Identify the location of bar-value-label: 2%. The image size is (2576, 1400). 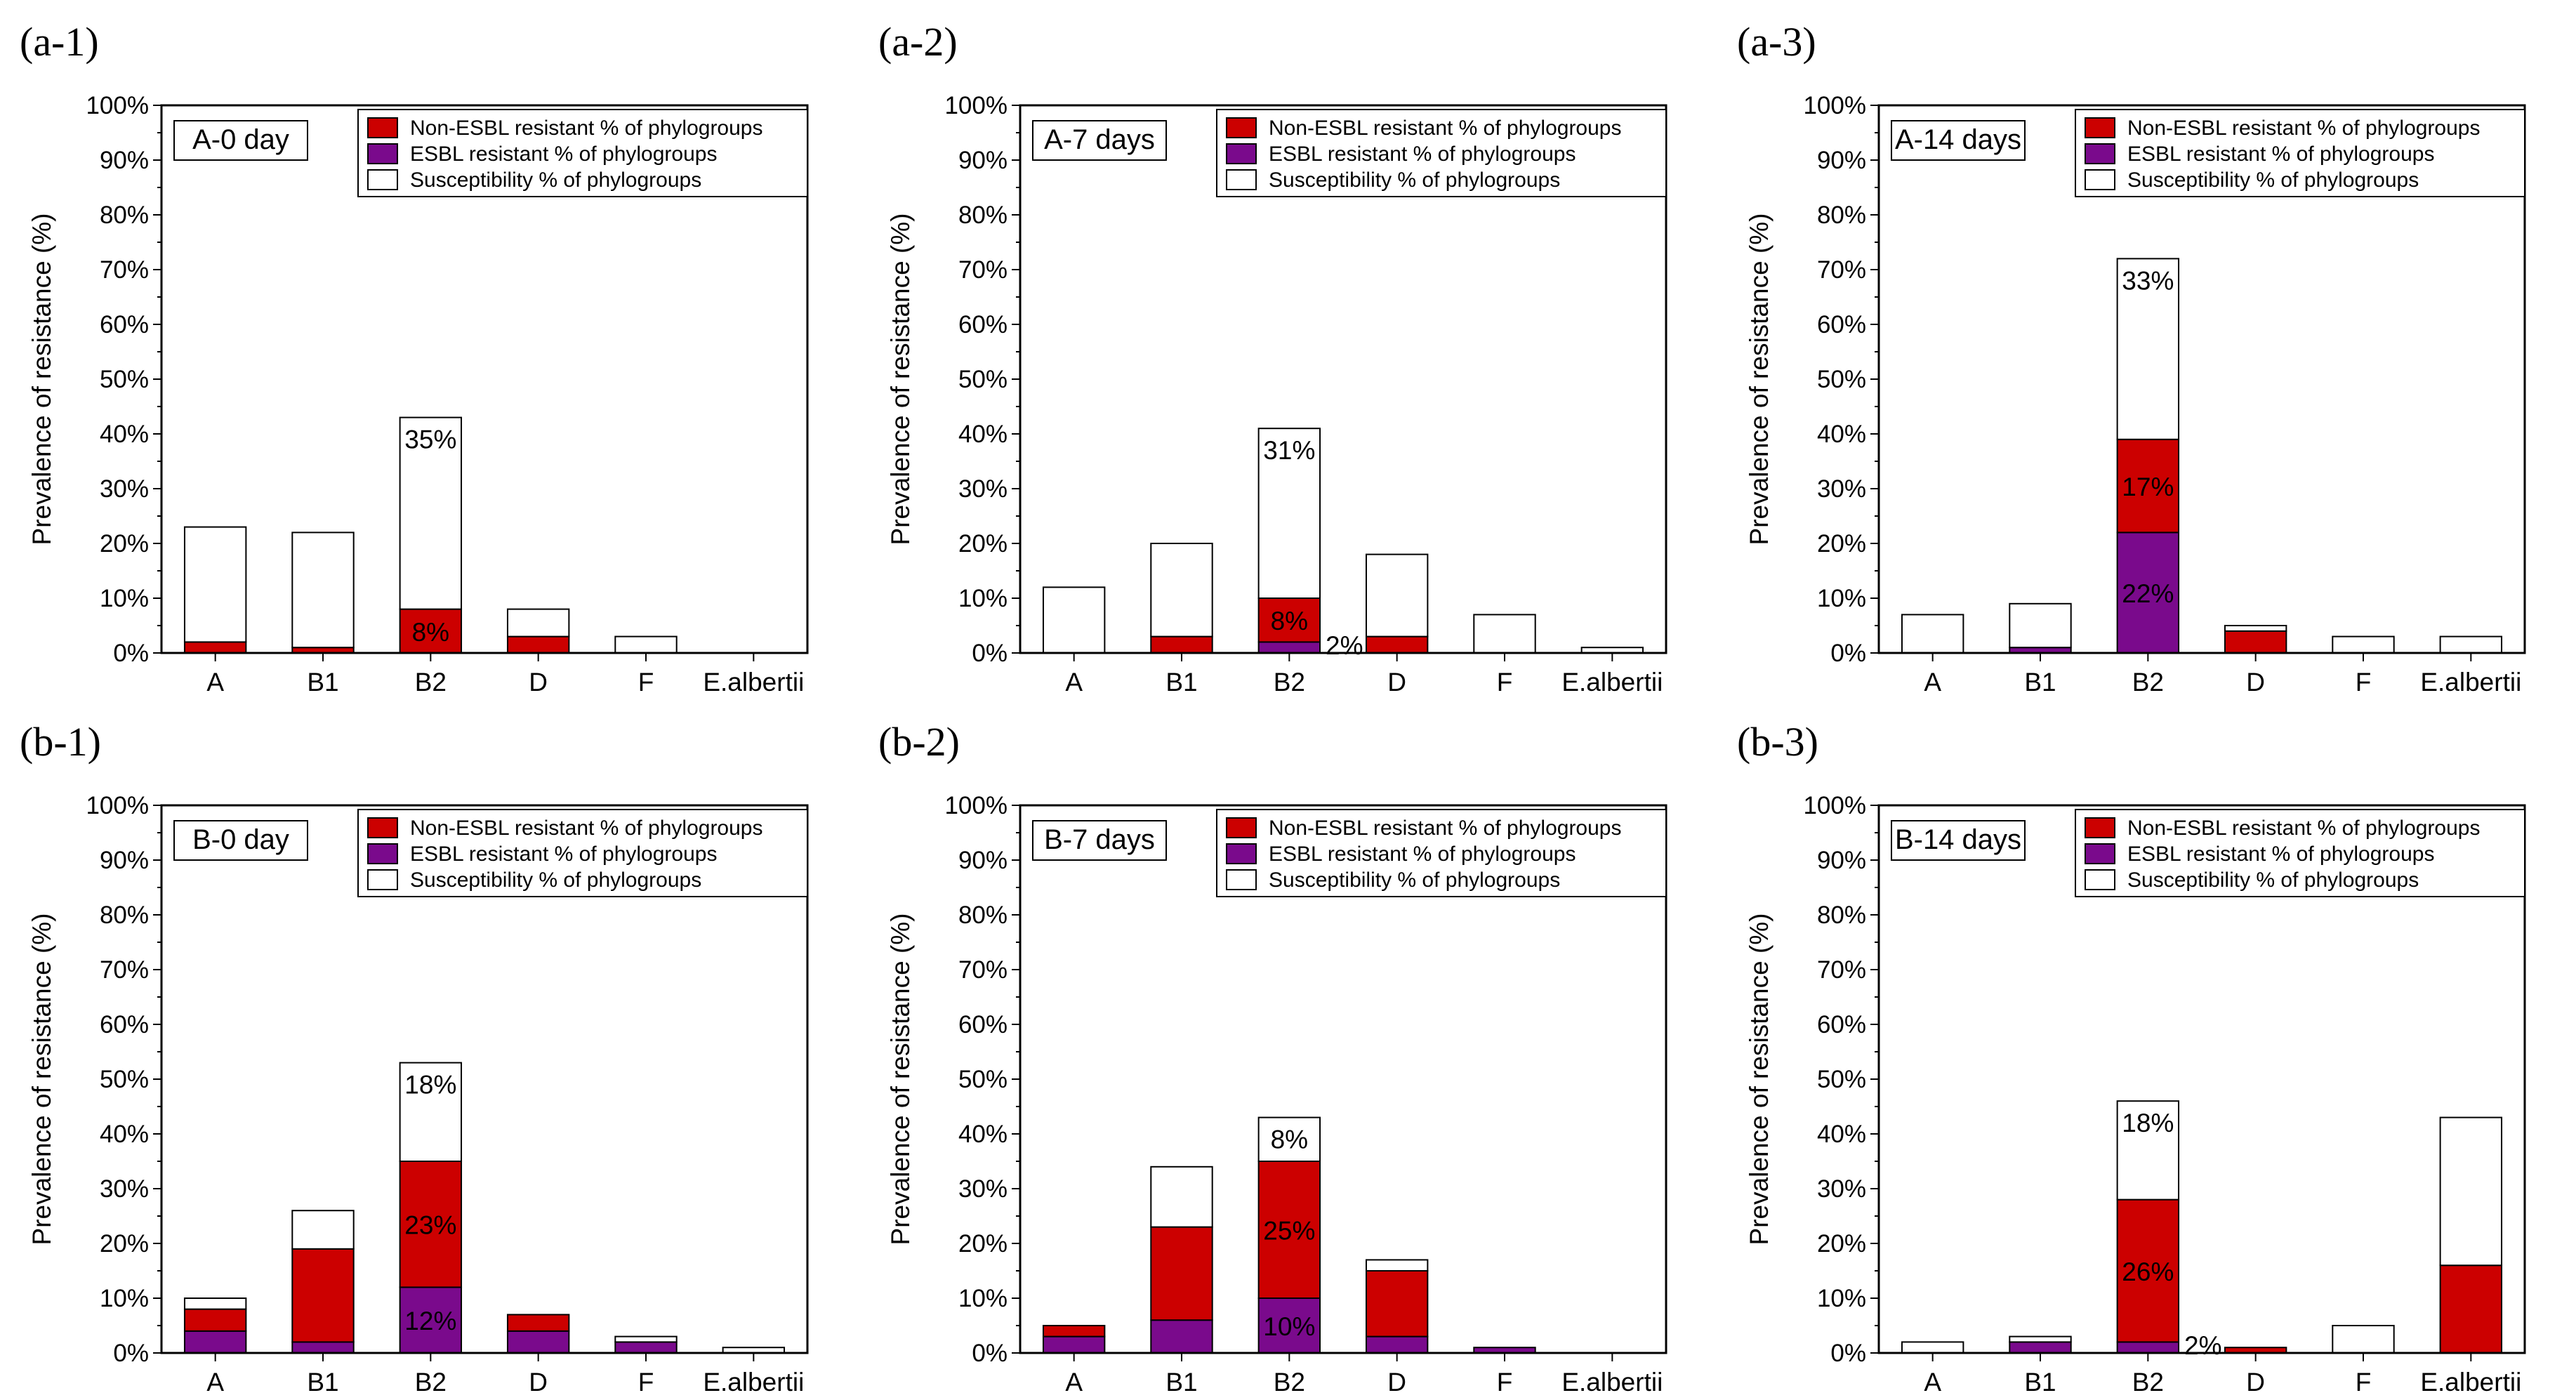
(2202, 1345).